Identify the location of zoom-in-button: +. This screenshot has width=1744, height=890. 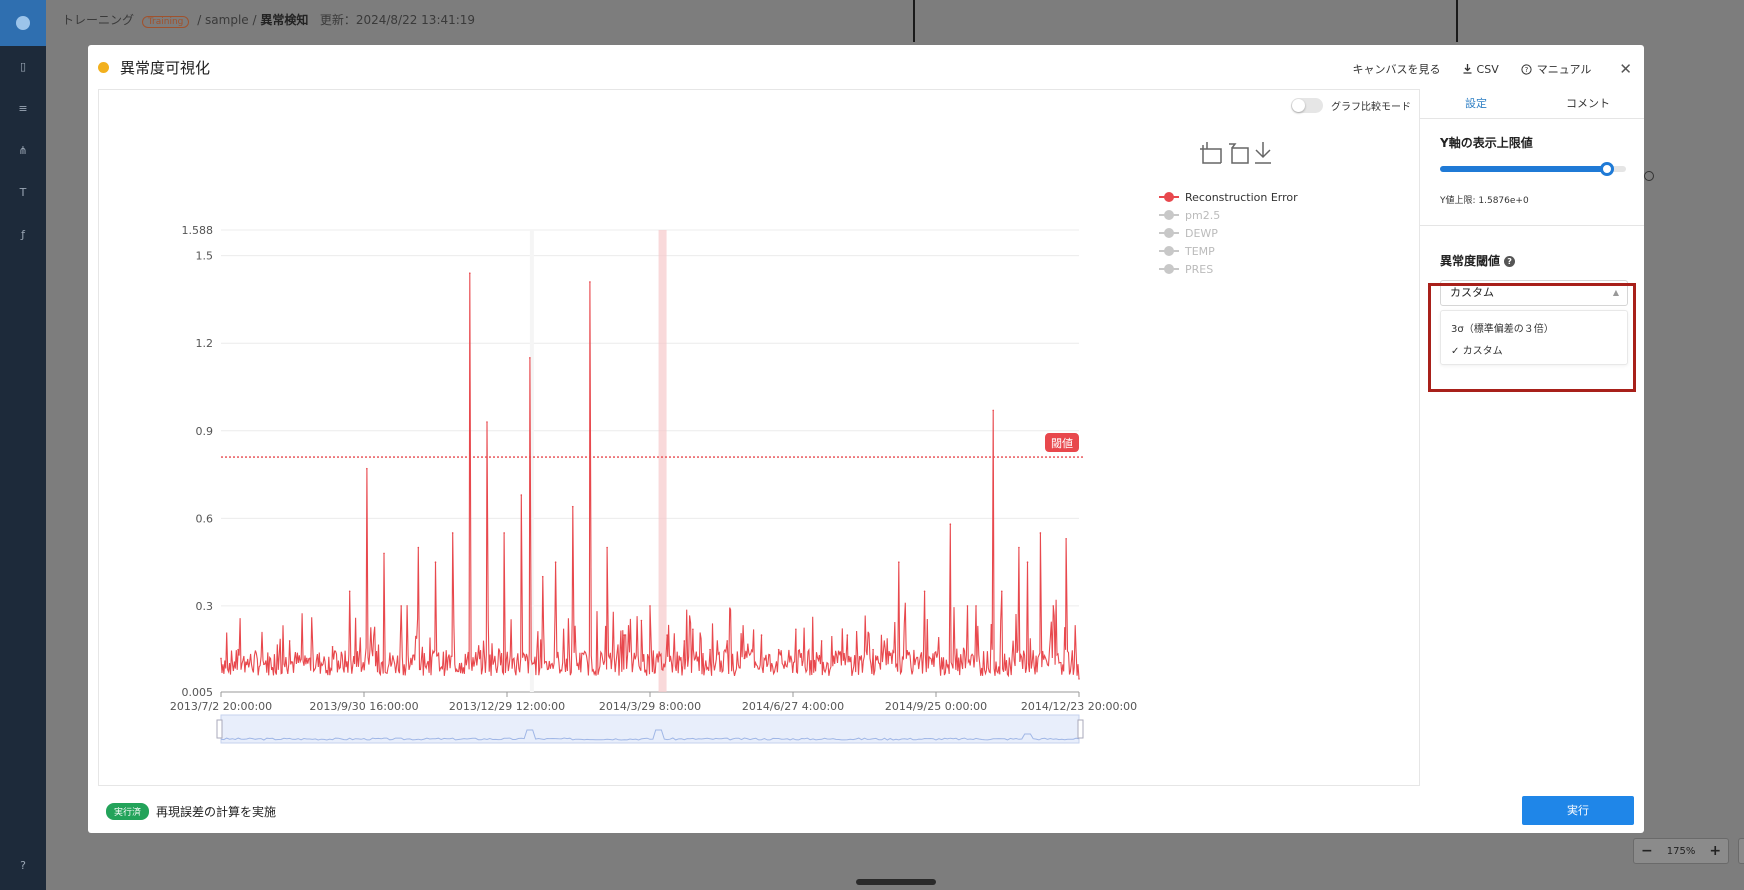
(1715, 851).